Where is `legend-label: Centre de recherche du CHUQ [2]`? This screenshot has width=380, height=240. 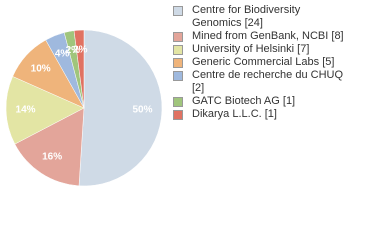
legend-label: Centre de recherche du CHUQ [2] is located at coordinates (268, 81).